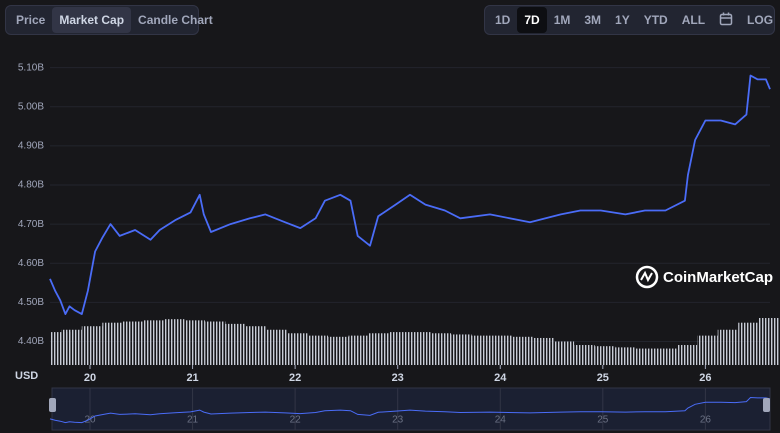 This screenshot has width=780, height=433. Describe the element at coordinates (760, 20) in the screenshot. I see `button: LOG` at that location.